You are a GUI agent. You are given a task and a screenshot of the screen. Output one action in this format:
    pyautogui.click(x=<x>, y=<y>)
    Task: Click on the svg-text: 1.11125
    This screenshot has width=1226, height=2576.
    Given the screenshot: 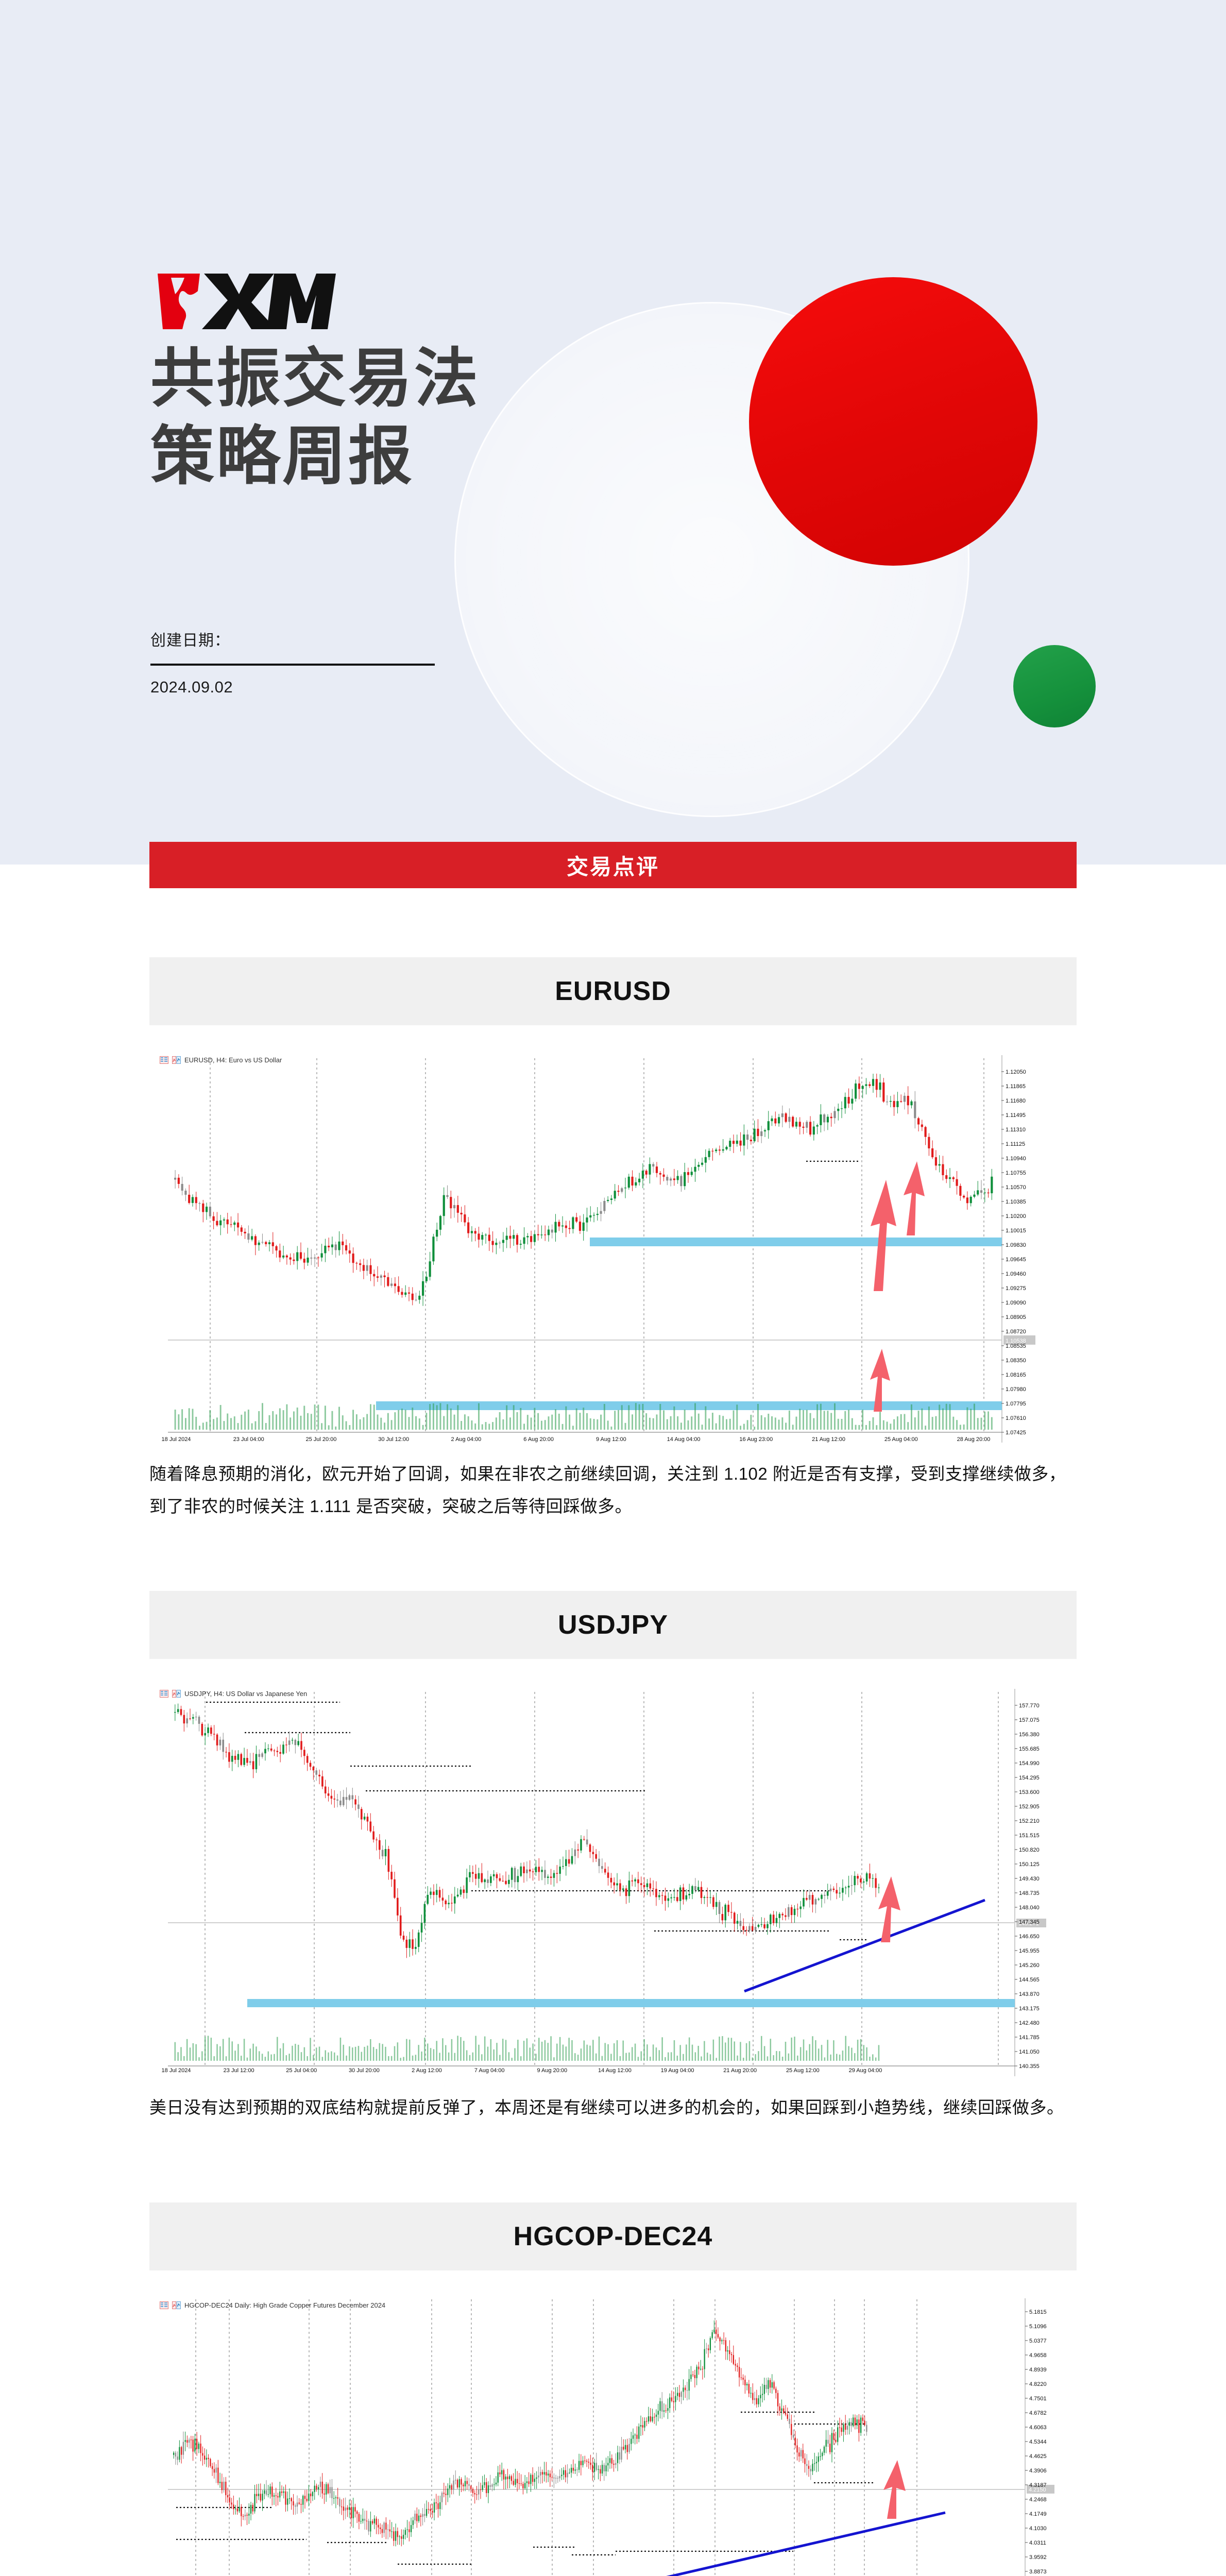 What is the action you would take?
    pyautogui.click(x=1015, y=1144)
    